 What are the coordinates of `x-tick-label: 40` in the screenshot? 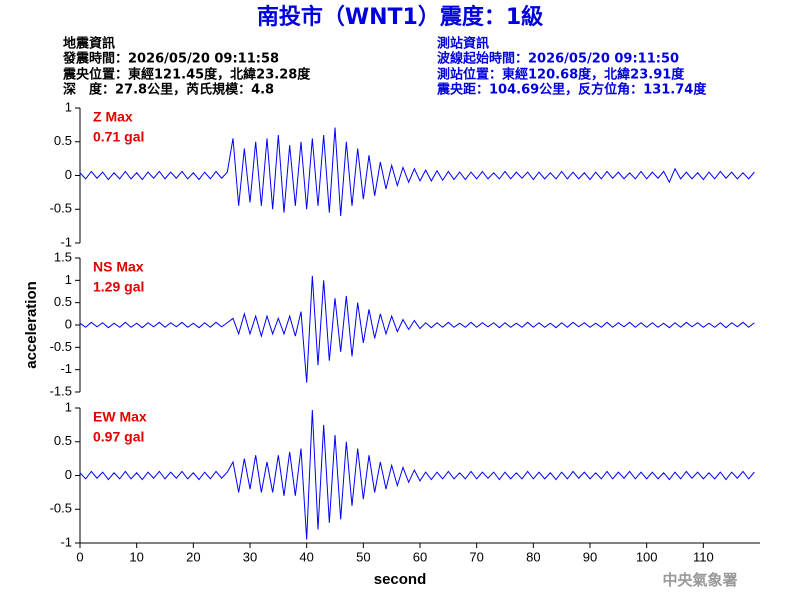 It's located at (306, 556).